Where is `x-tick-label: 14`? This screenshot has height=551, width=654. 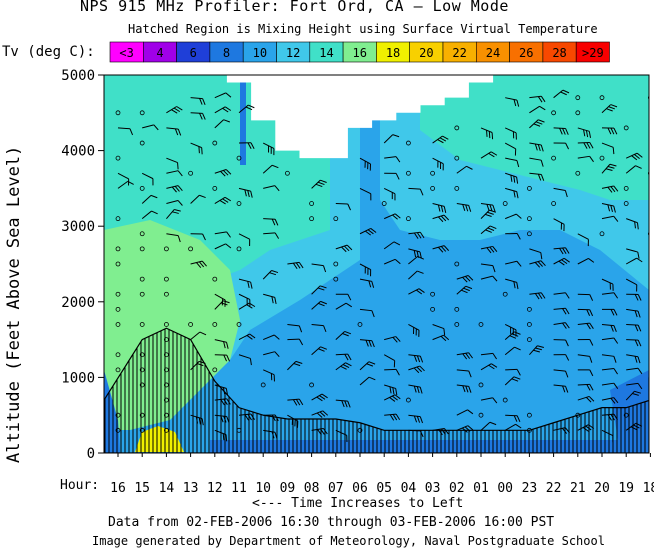
x-tick-label: 14 is located at coordinates (167, 488).